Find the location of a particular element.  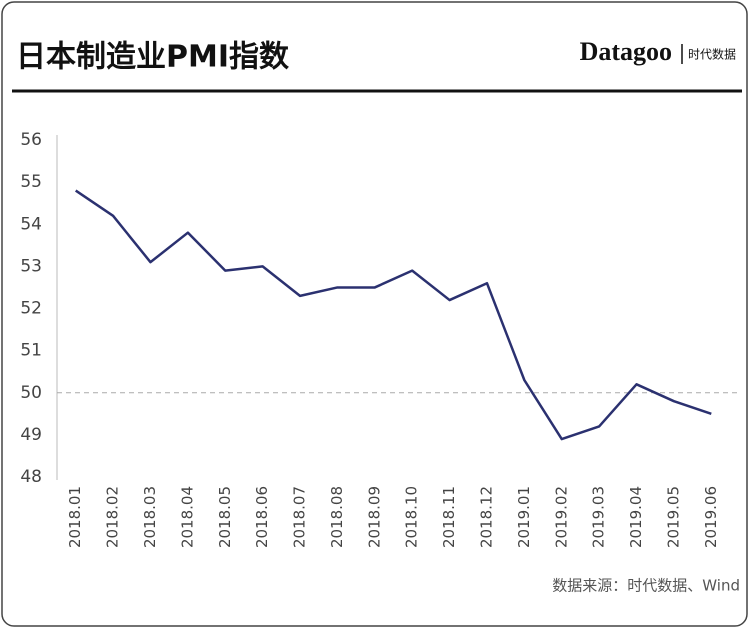

x-tick-label: 2018.06 is located at coordinates (262, 517).